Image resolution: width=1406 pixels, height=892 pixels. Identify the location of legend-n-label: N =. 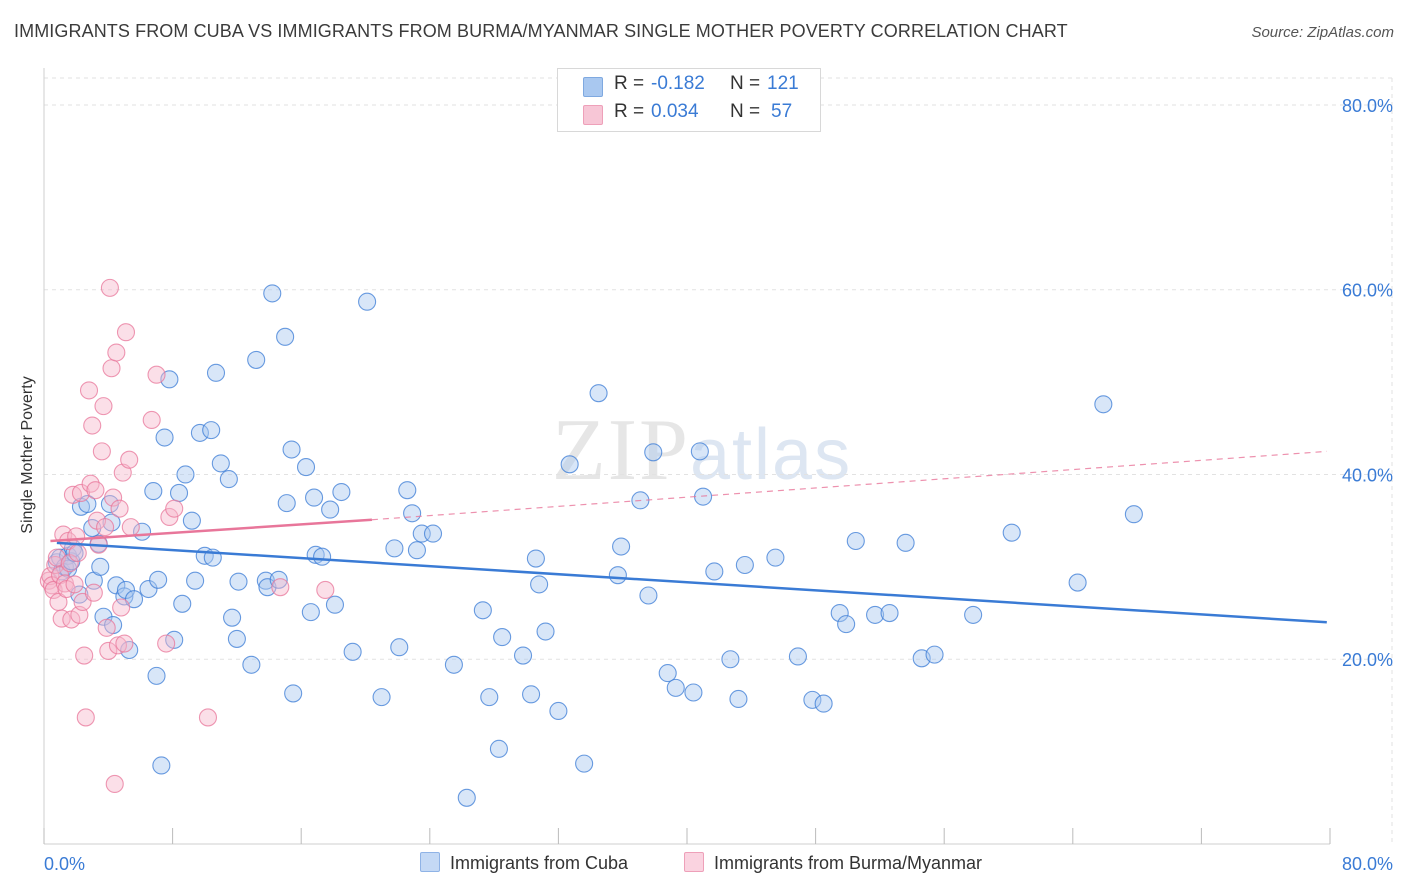
(745, 83).